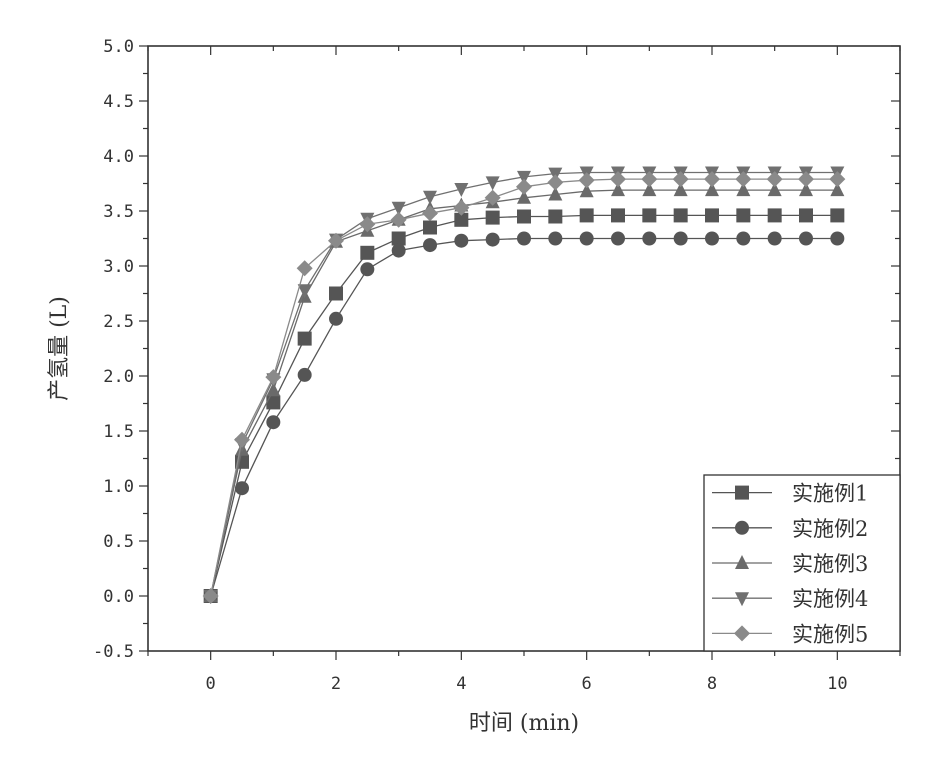 This screenshot has height=761, width=926. What do you see at coordinates (118, 542) in the screenshot?
I see `y-tick-label: 0.5` at bounding box center [118, 542].